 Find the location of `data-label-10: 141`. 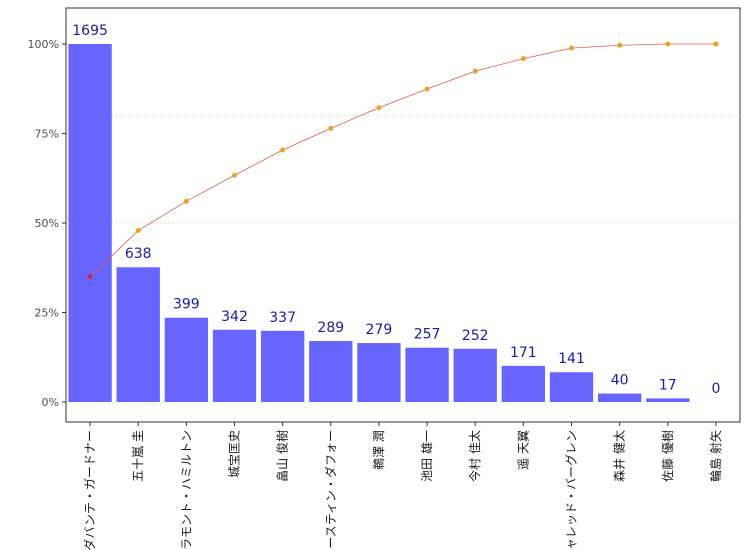

data-label-10: 141 is located at coordinates (571, 359).